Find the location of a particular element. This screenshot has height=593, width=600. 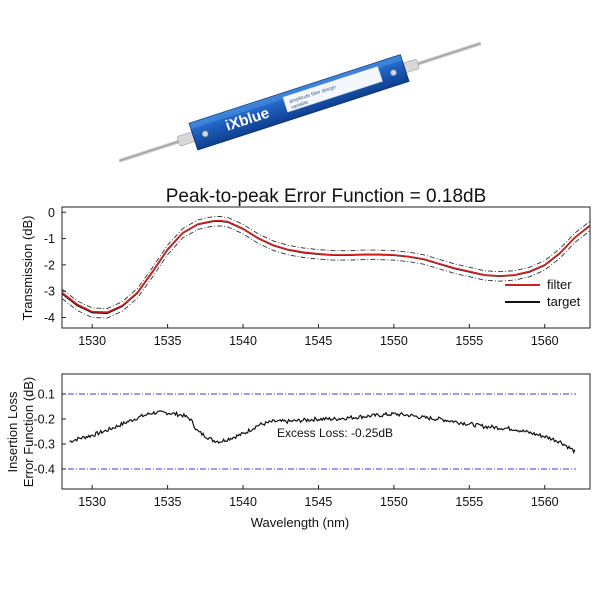

error-series is located at coordinates (322, 432).